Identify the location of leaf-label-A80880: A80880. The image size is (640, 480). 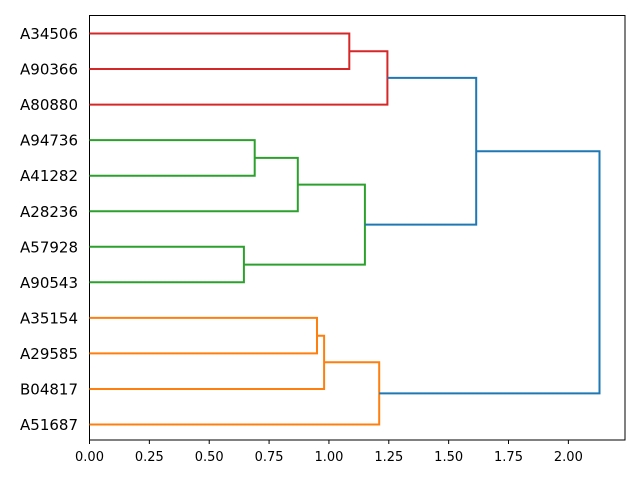
(49, 105).